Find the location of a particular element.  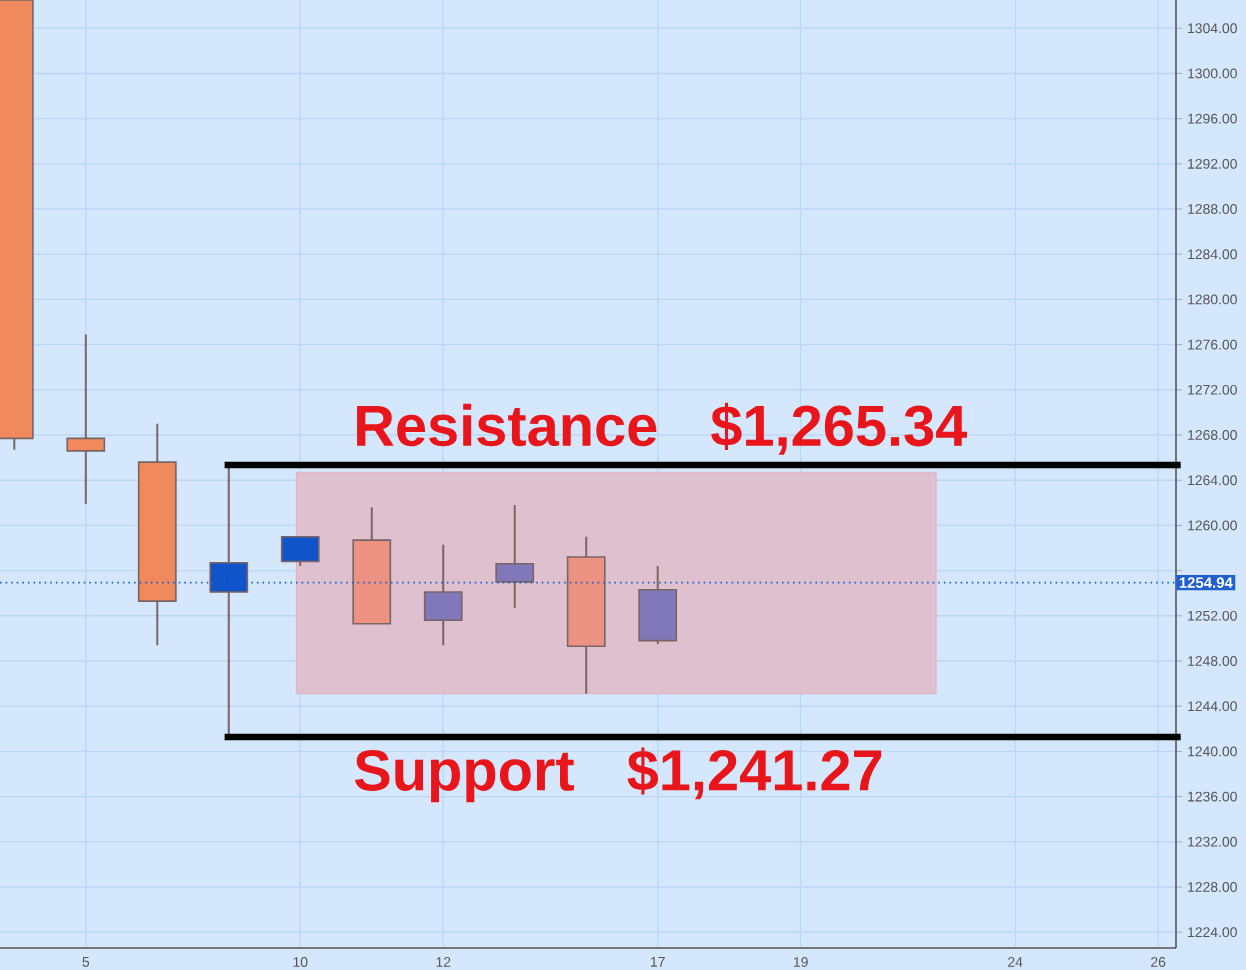

ref-line-label: Support $1,241.27 is located at coordinates (618, 775).